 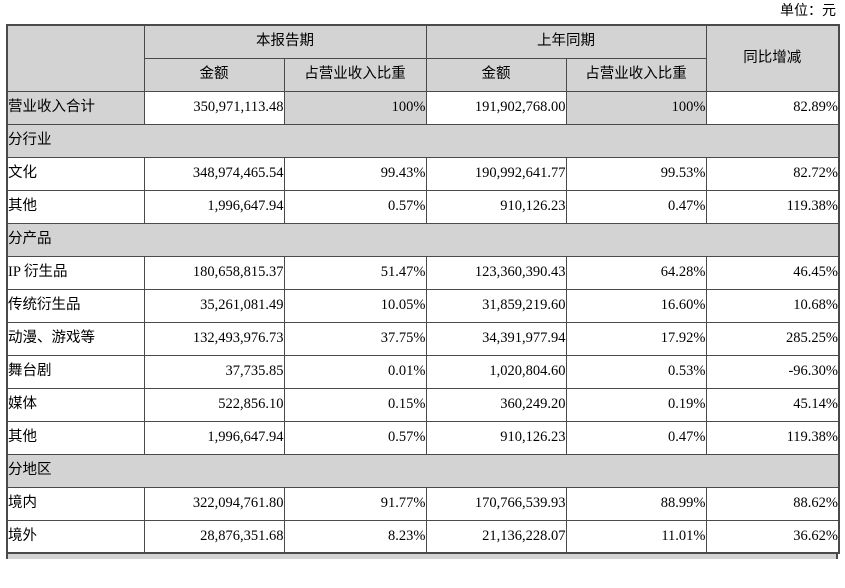 What do you see at coordinates (636, 107) in the screenshot?
I see `prior-pct-cell: 100%` at bounding box center [636, 107].